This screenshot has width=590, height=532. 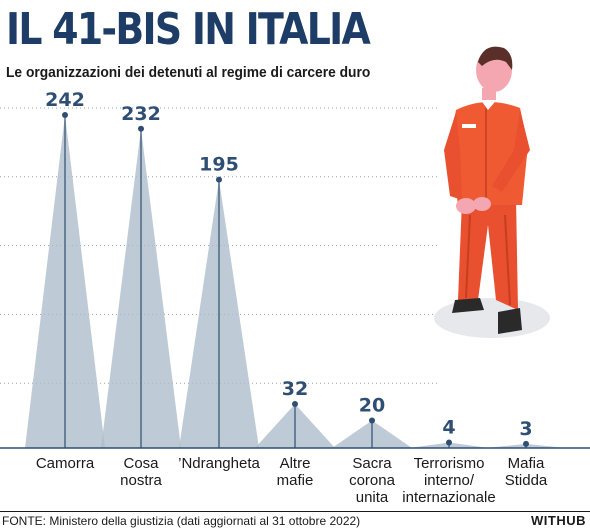 What do you see at coordinates (219, 165) in the screenshot?
I see `value-label: 195` at bounding box center [219, 165].